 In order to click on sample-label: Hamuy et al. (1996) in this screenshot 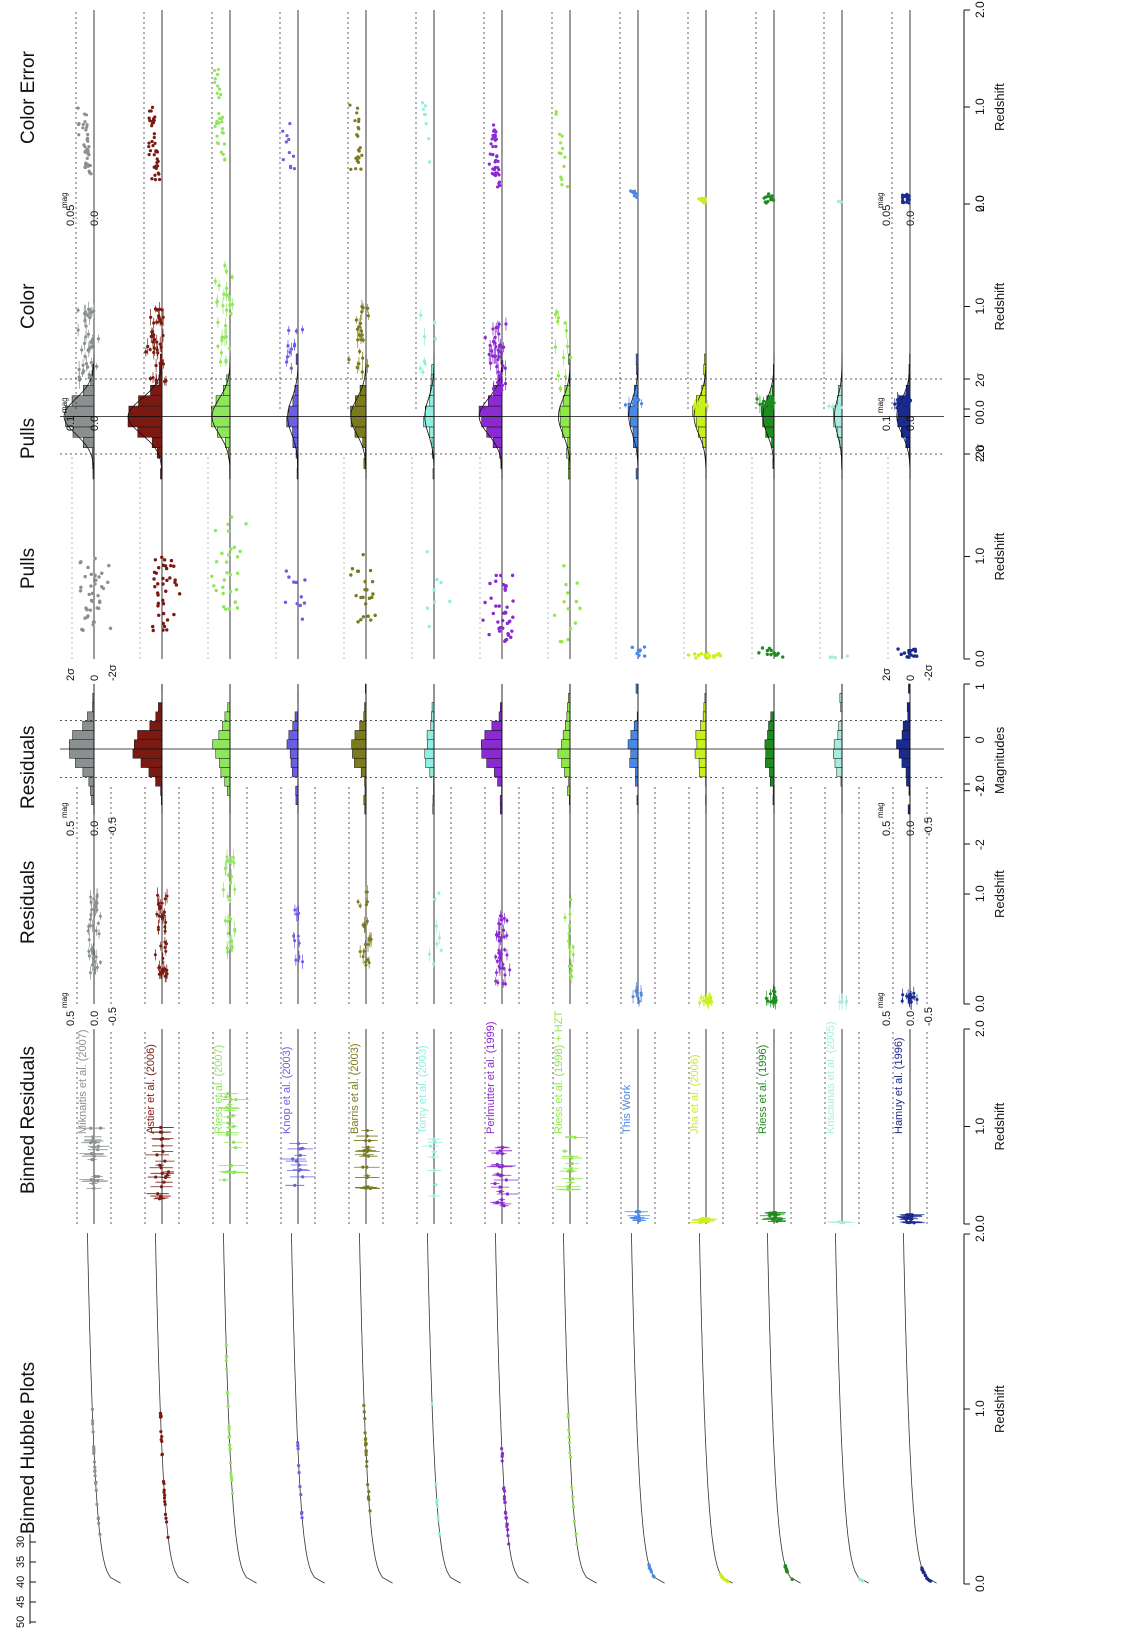, I will do `click(899, 1085)`.